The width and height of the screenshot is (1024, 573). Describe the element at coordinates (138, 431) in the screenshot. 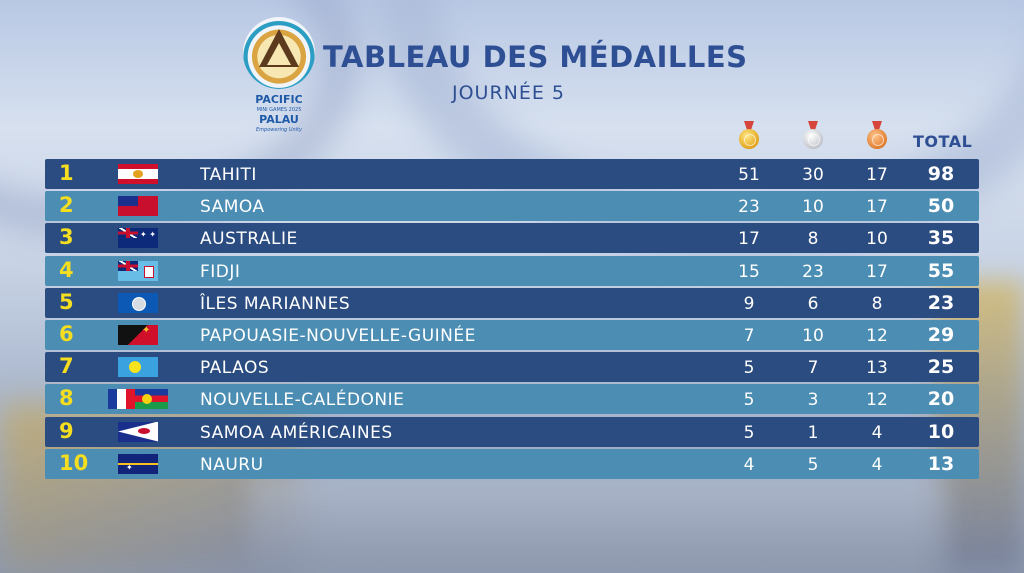

I see `american-samoa-flag-icon` at that location.